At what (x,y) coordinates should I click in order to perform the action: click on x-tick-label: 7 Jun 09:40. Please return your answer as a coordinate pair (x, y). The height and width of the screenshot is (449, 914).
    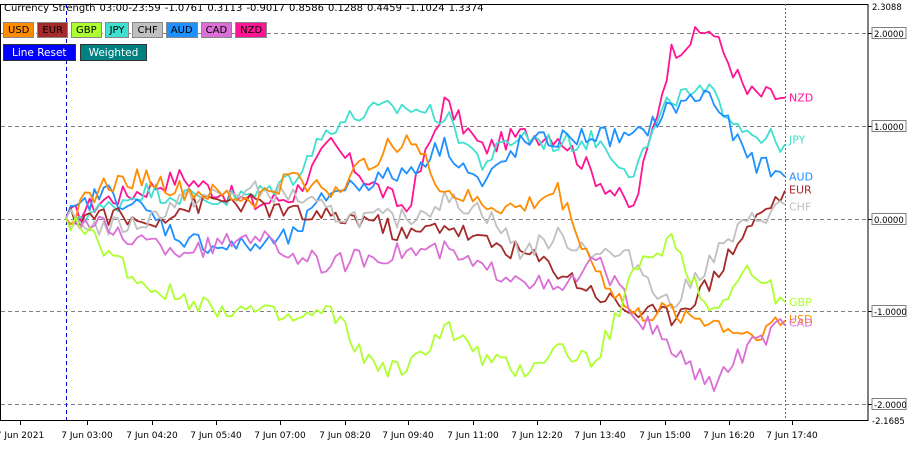
    Looking at the image, I should click on (408, 436).